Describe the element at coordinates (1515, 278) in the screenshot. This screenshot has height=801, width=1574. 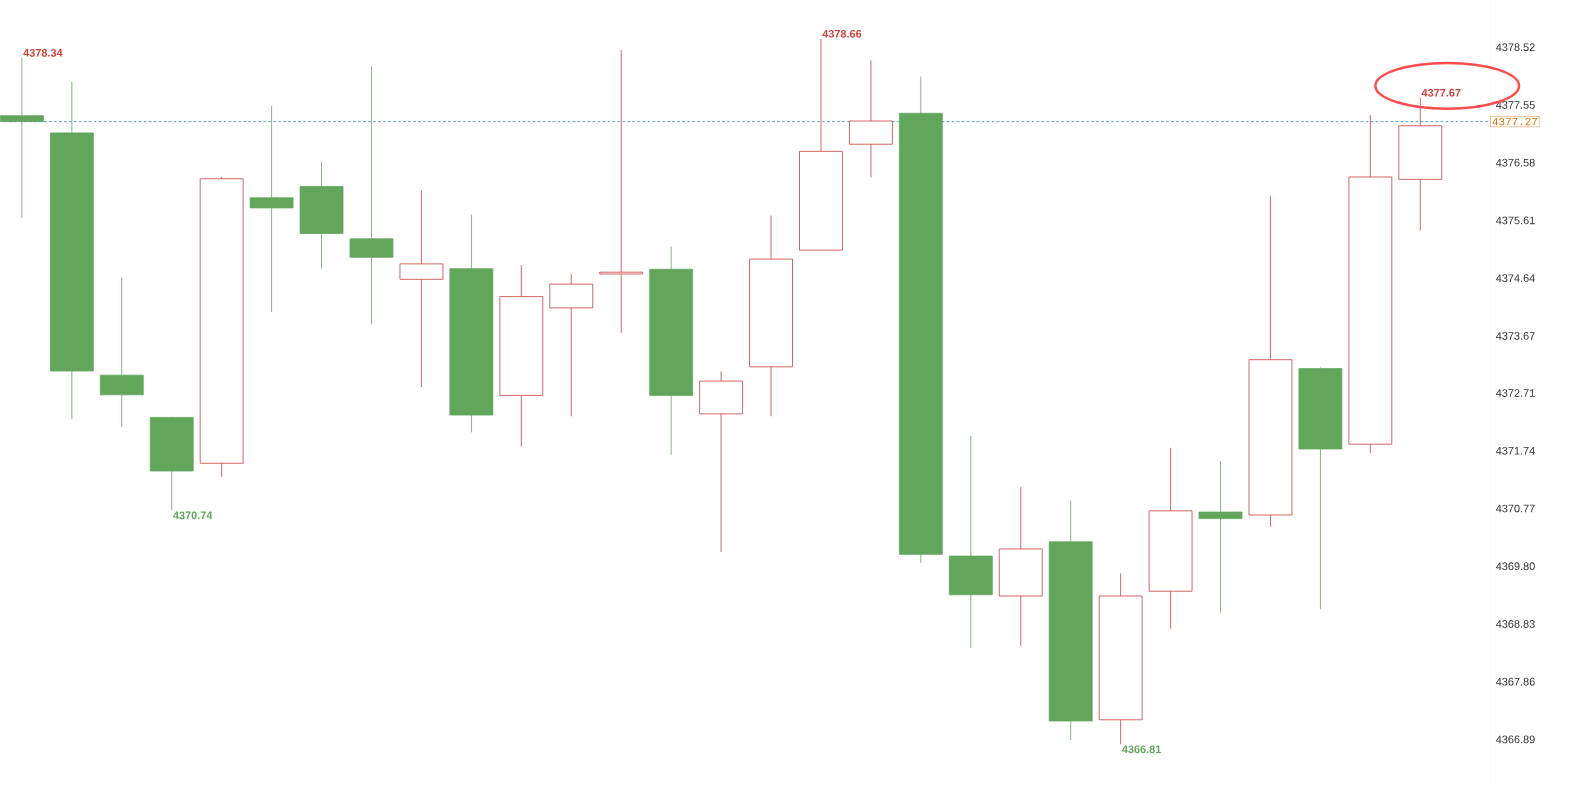
I see `y-tick-label: 4374.64` at that location.